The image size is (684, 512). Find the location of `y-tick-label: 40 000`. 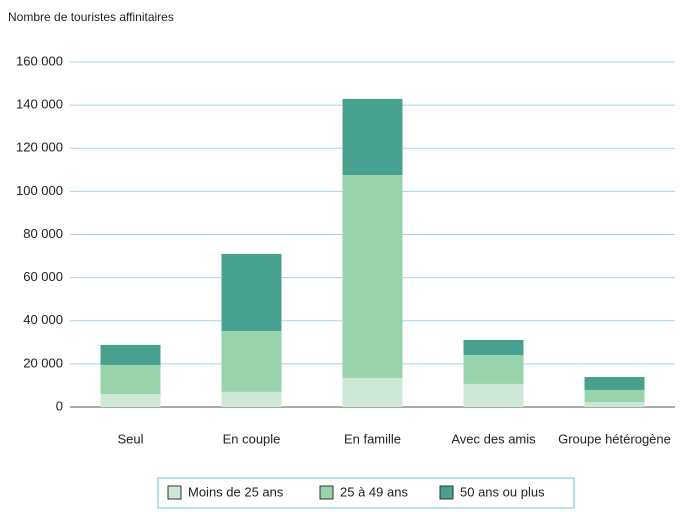

y-tick-label: 40 000 is located at coordinates (43, 319).